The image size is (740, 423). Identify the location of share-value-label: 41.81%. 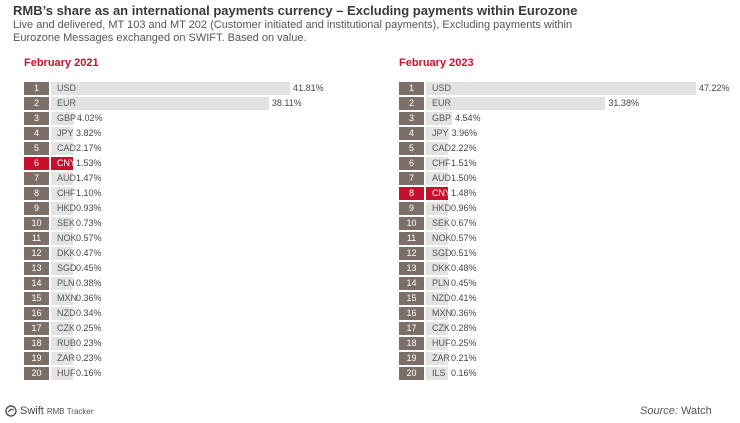
(308, 88).